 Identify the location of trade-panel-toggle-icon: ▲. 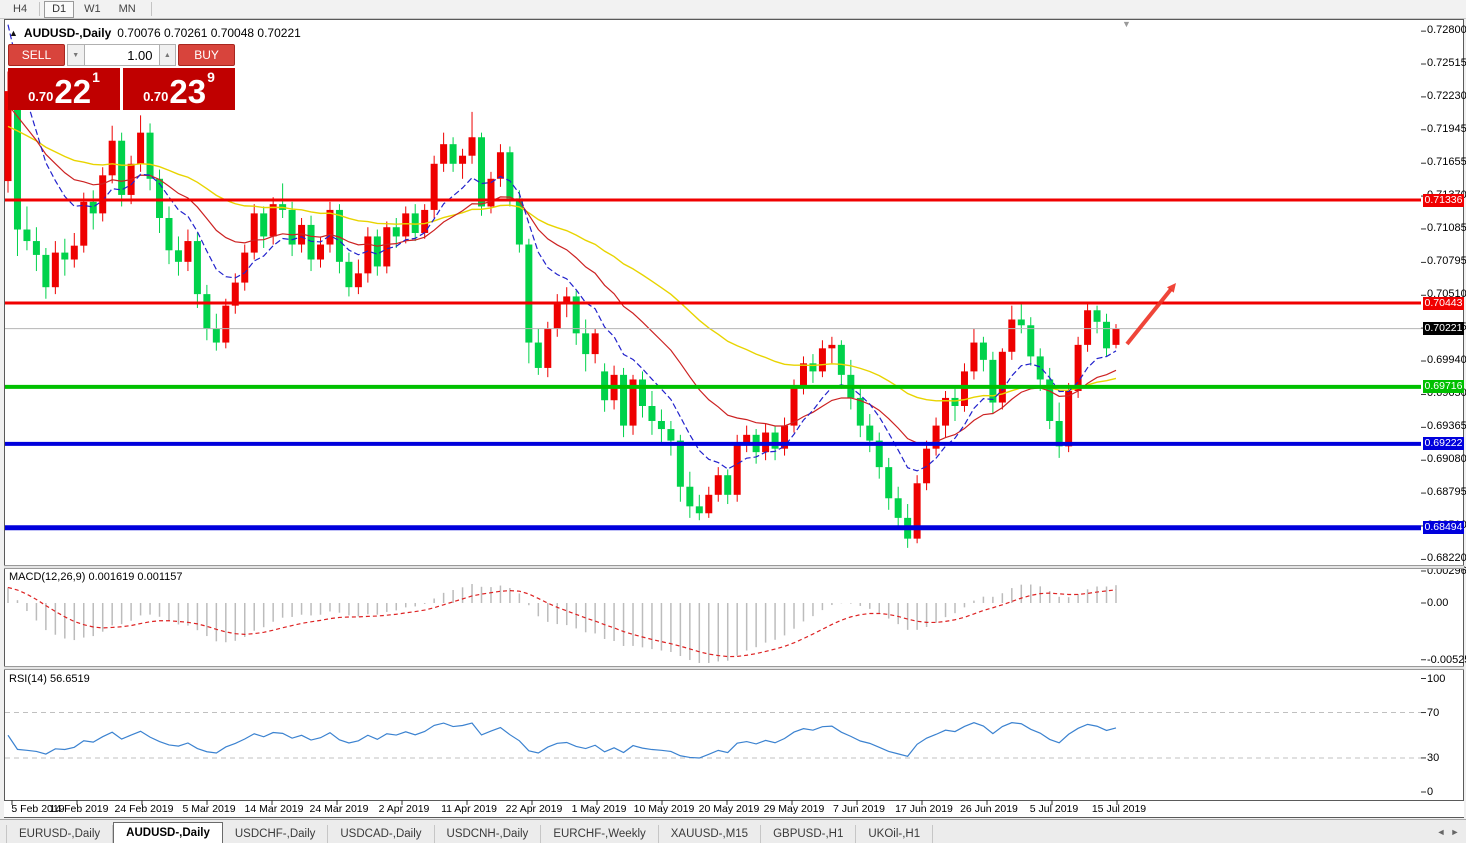
(13, 33).